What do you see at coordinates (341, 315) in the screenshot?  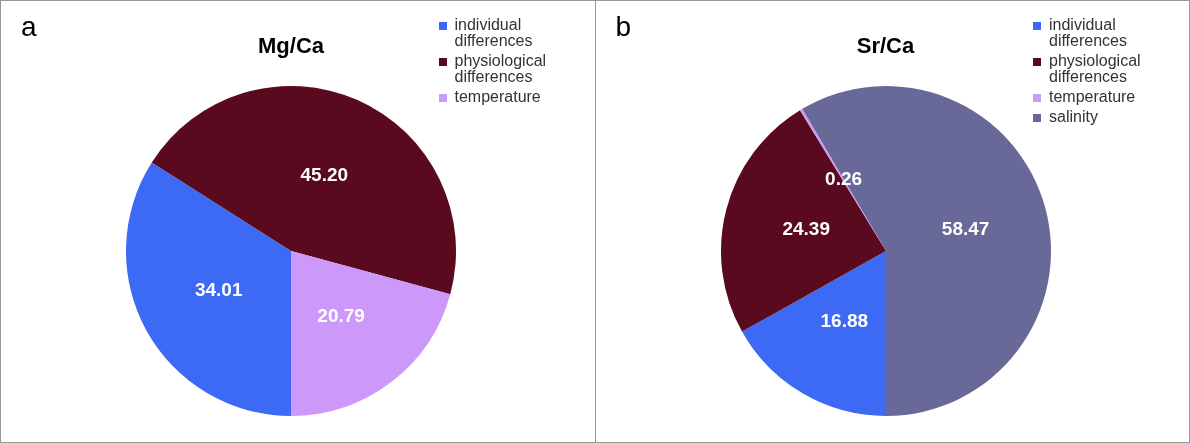 I see `data-label: 20.79` at bounding box center [341, 315].